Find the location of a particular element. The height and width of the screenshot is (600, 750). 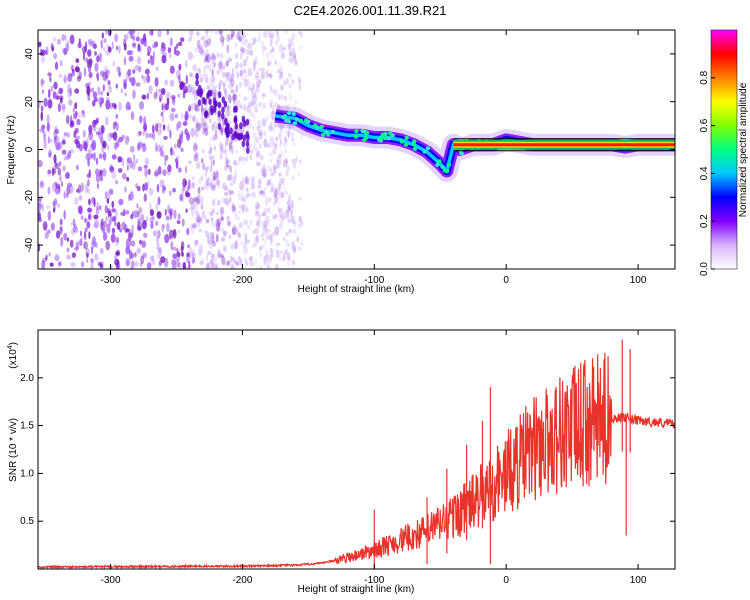

spectrogram-noise is located at coordinates (171, 149).